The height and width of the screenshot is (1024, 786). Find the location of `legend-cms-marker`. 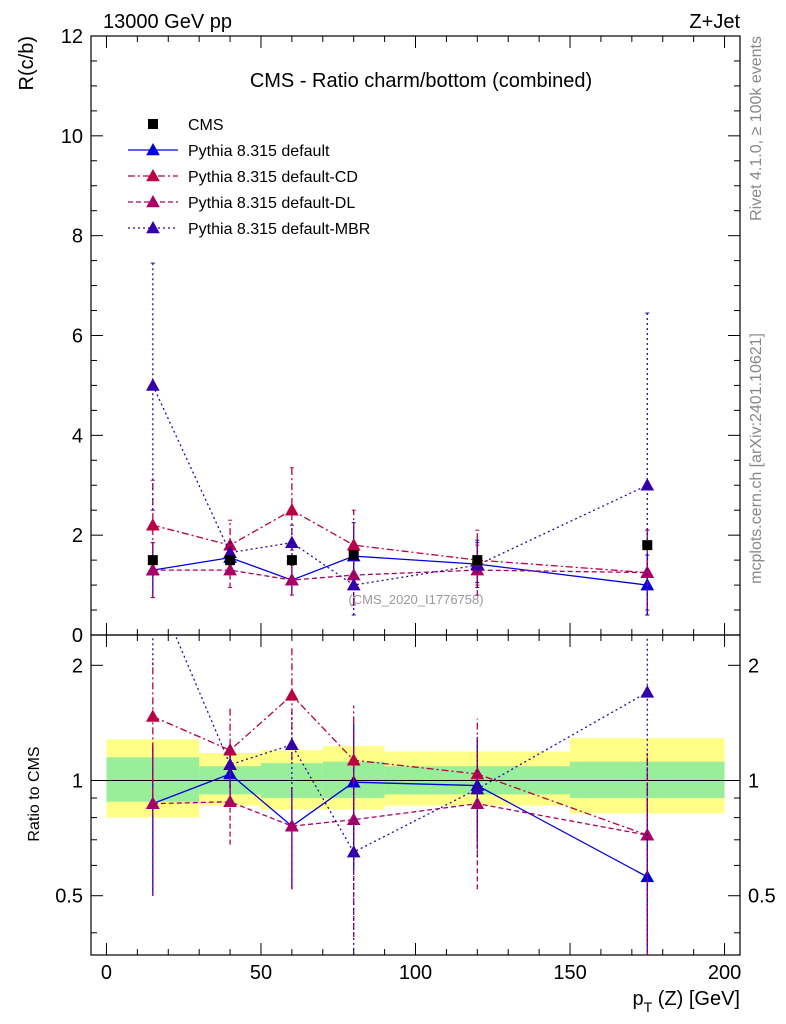

legend-cms-marker is located at coordinates (153, 124).